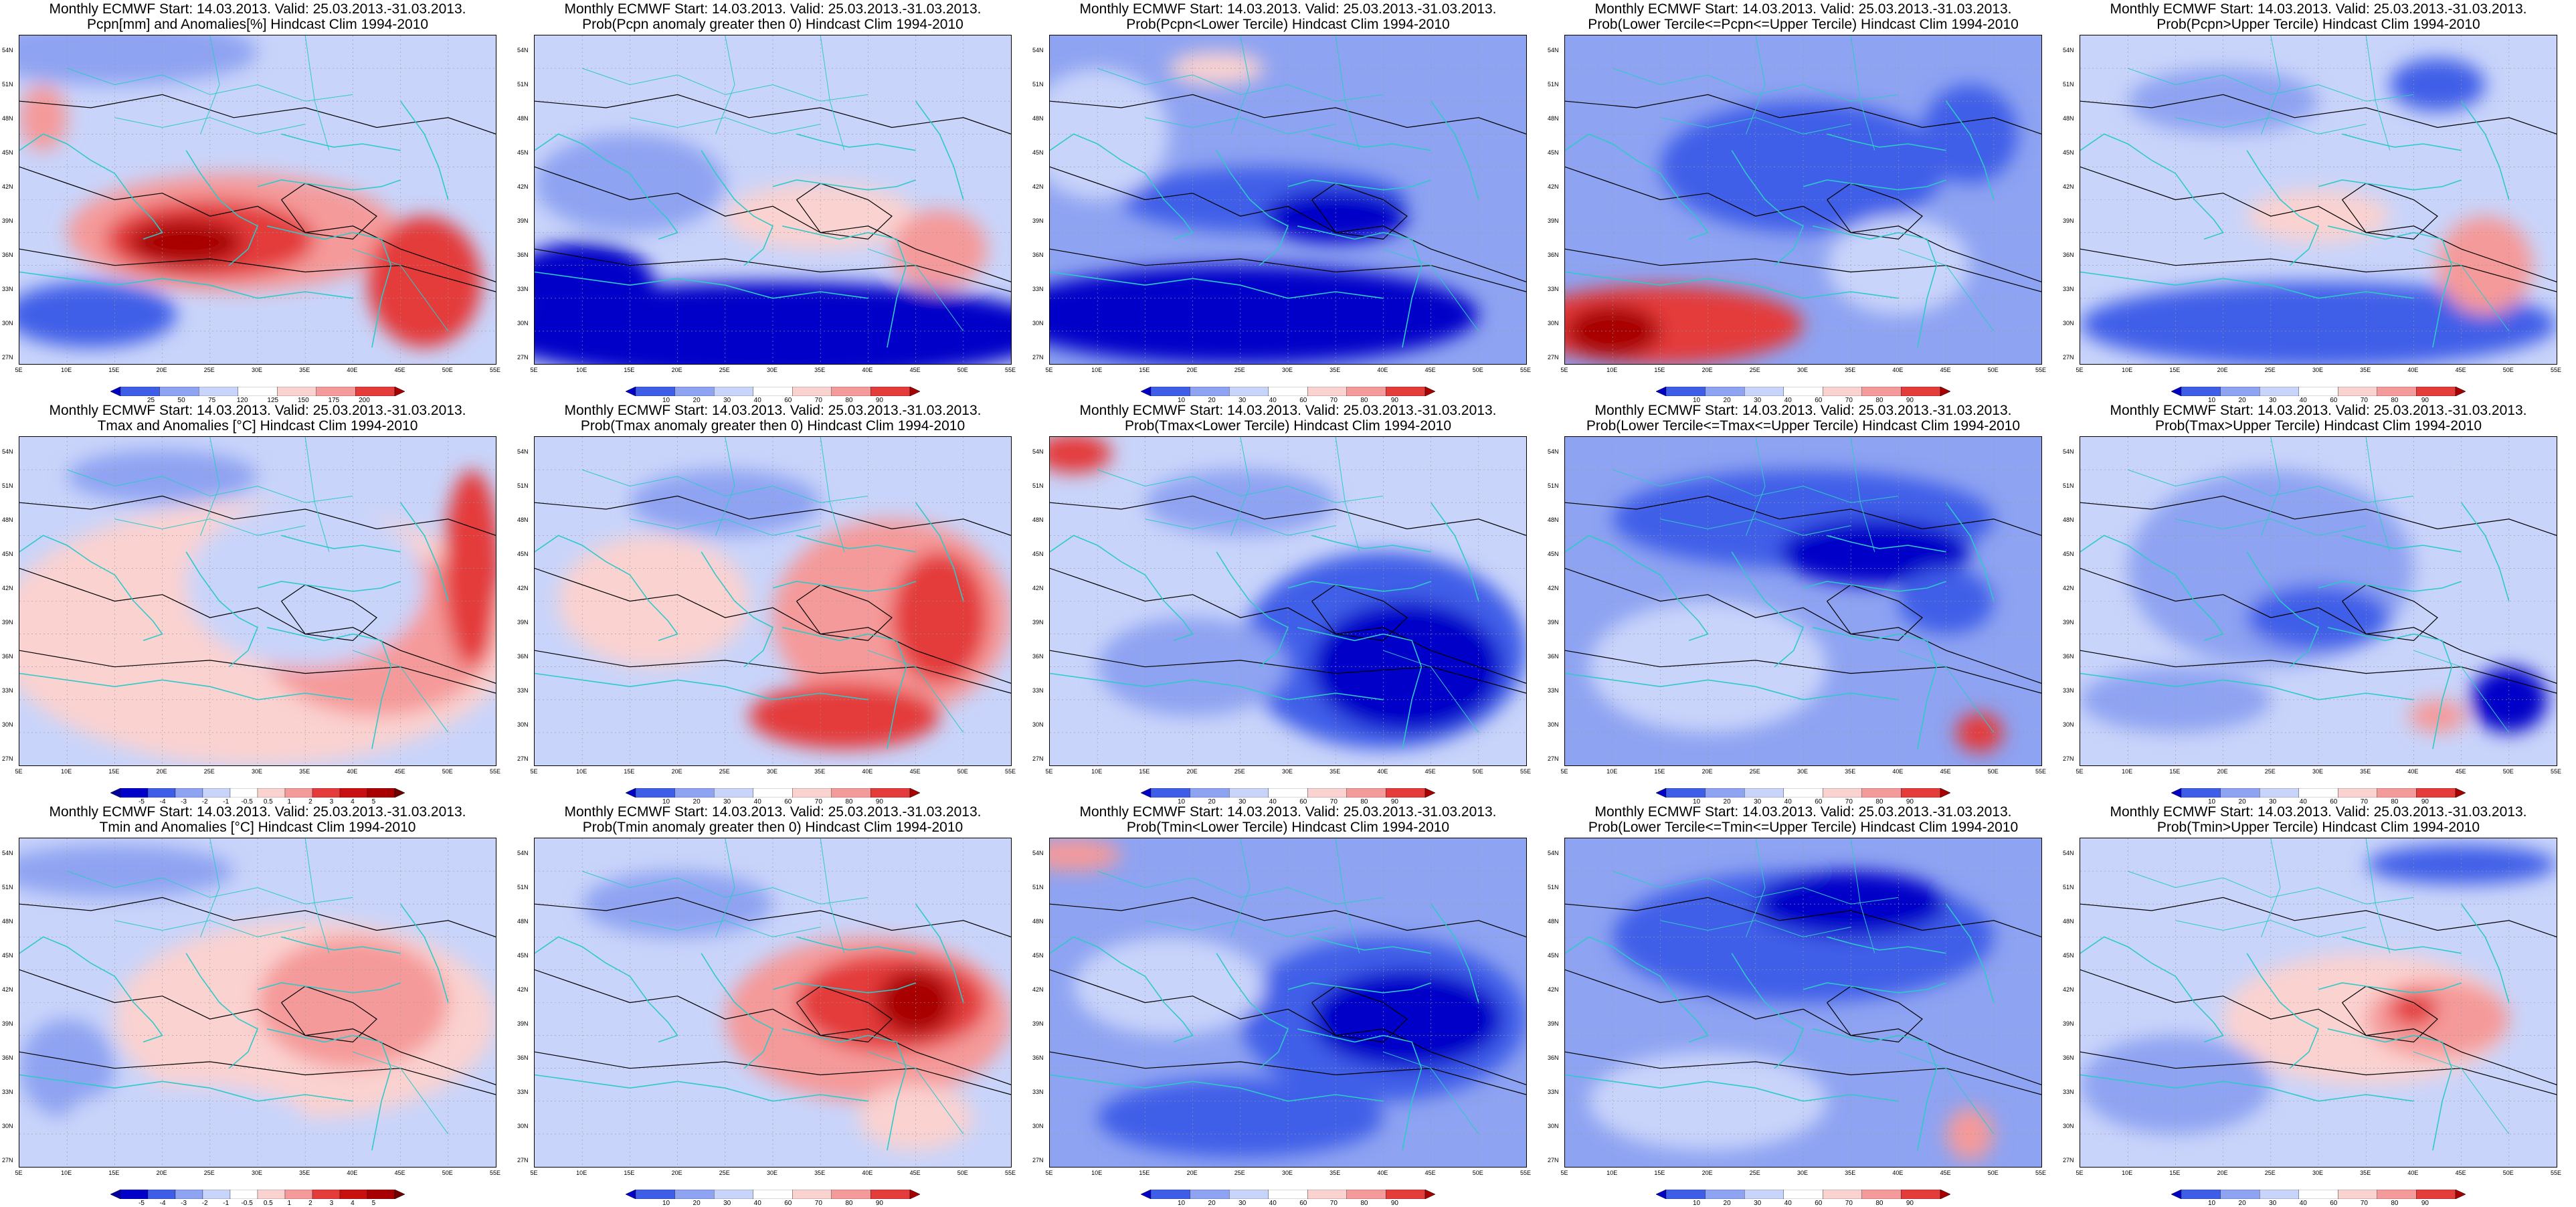 This screenshot has width=2576, height=1207. Describe the element at coordinates (1819, 400) in the screenshot. I see `color-scale-label: 60` at that location.